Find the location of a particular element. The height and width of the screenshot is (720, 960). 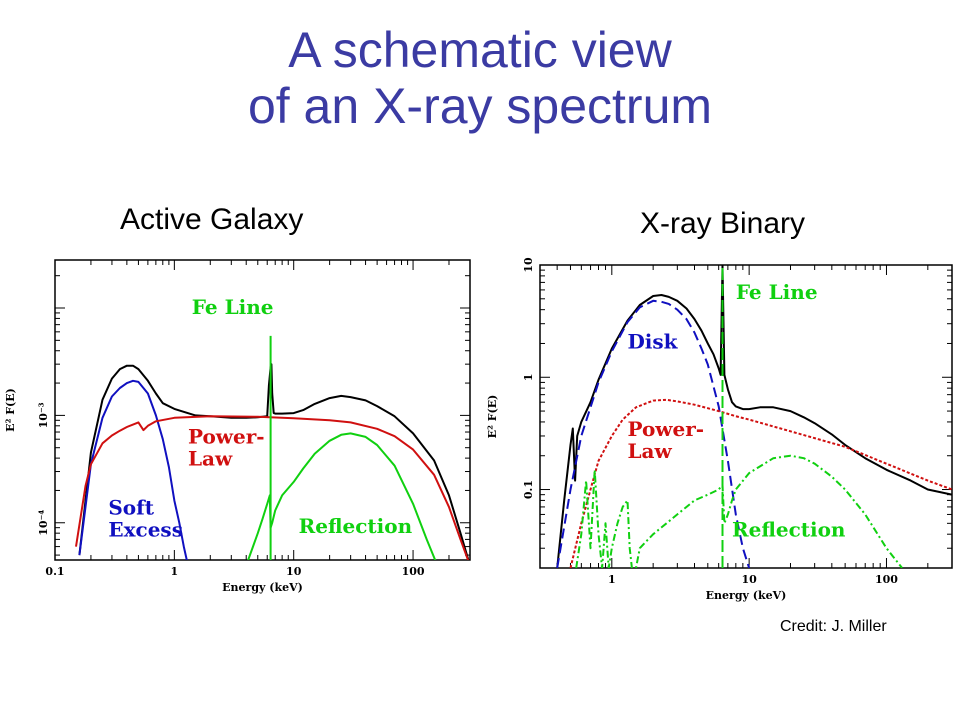

x-ray-binary-panel-title: X-ray Binary is located at coordinates (723, 223).